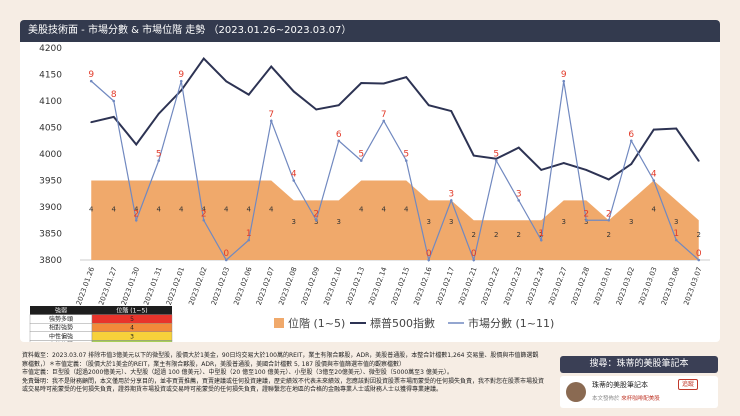 This screenshot has height=416, width=740. I want to click on score-label-27: 0, so click(699, 254).